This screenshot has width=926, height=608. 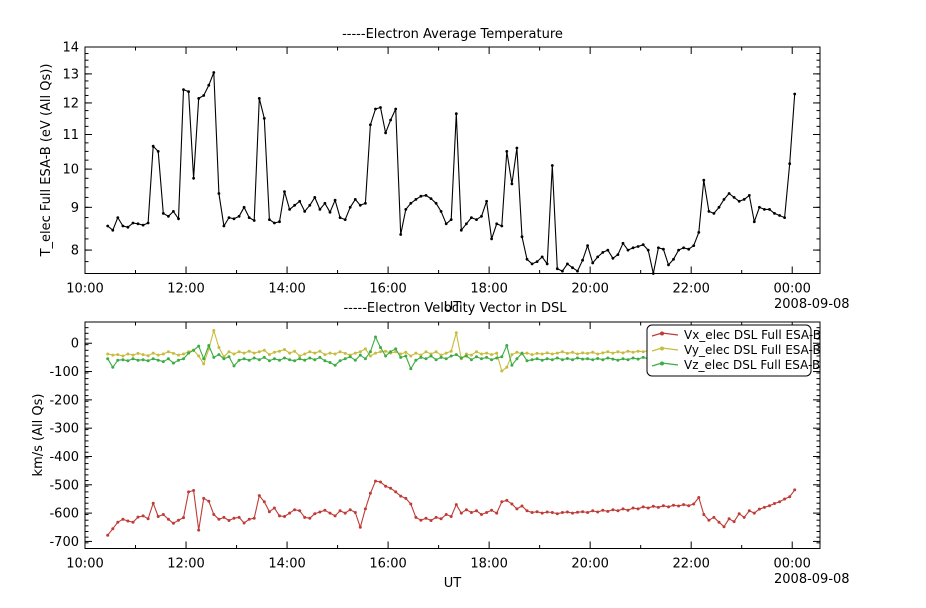 What do you see at coordinates (46, 161) in the screenshot?
I see `top-panel-ylabel: T_elec Full ESA-B (eV (All Qs))` at bounding box center [46, 161].